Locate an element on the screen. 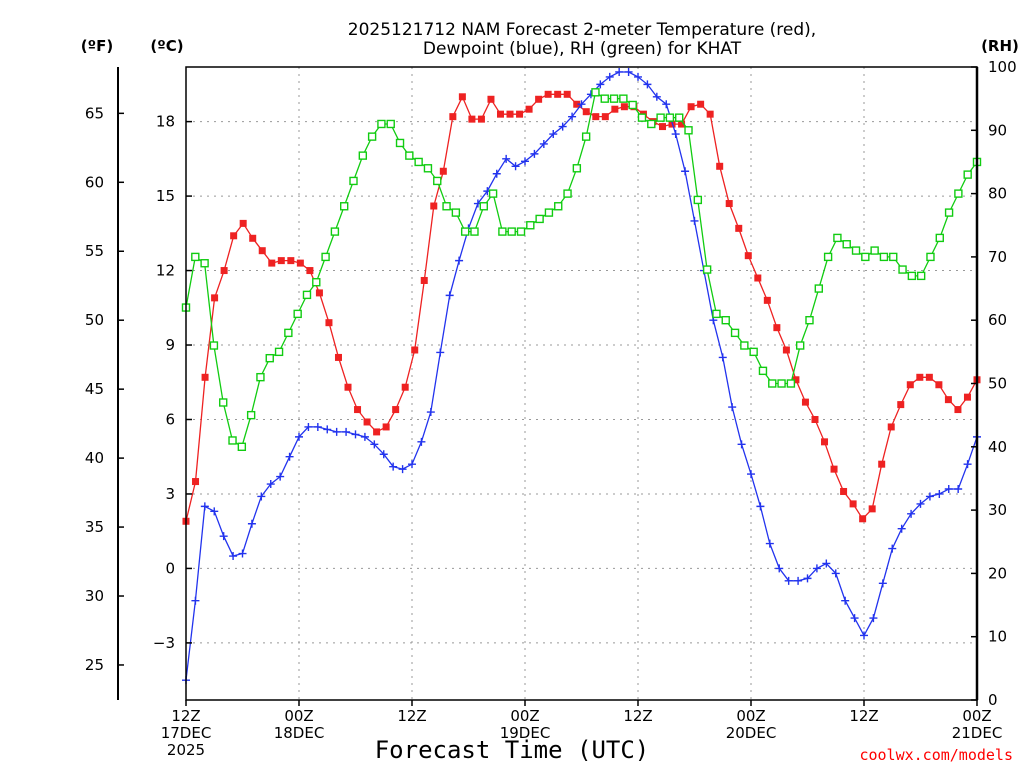 Image resolution: width=1024 pixels, height=768 pixels. credit-watermark: coolwx.com/models is located at coordinates (936, 755).